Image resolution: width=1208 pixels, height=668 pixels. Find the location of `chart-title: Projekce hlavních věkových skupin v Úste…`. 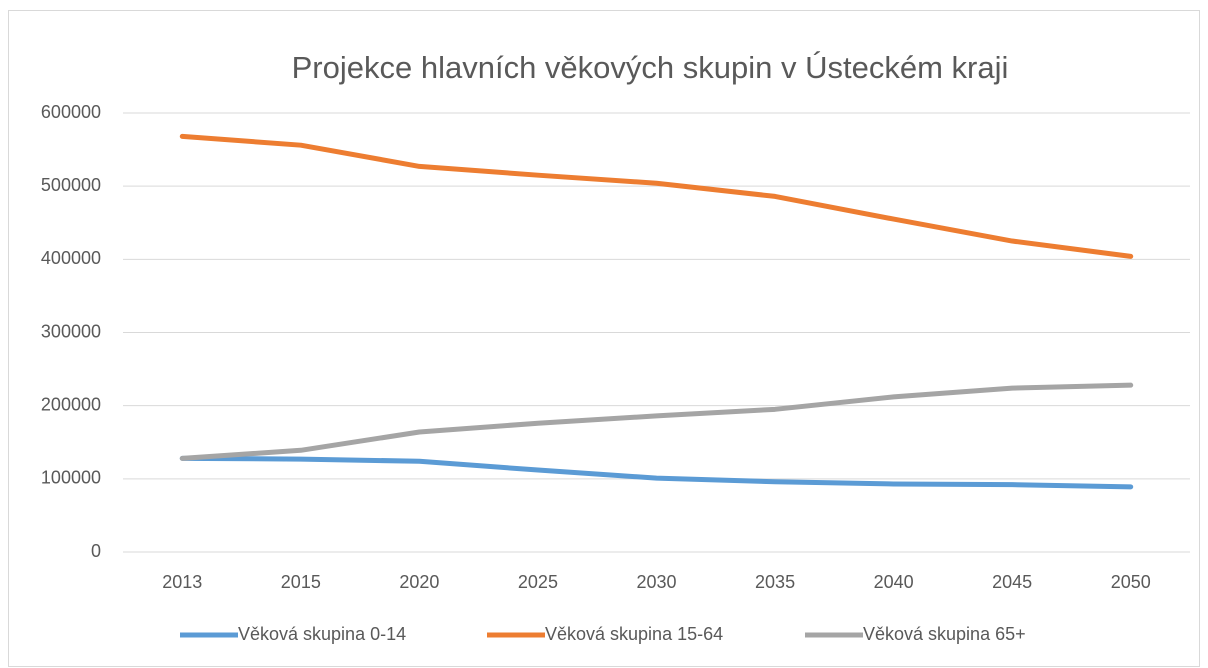

chart-title: Projekce hlavních věkových skupin v Úste… is located at coordinates (650, 67).